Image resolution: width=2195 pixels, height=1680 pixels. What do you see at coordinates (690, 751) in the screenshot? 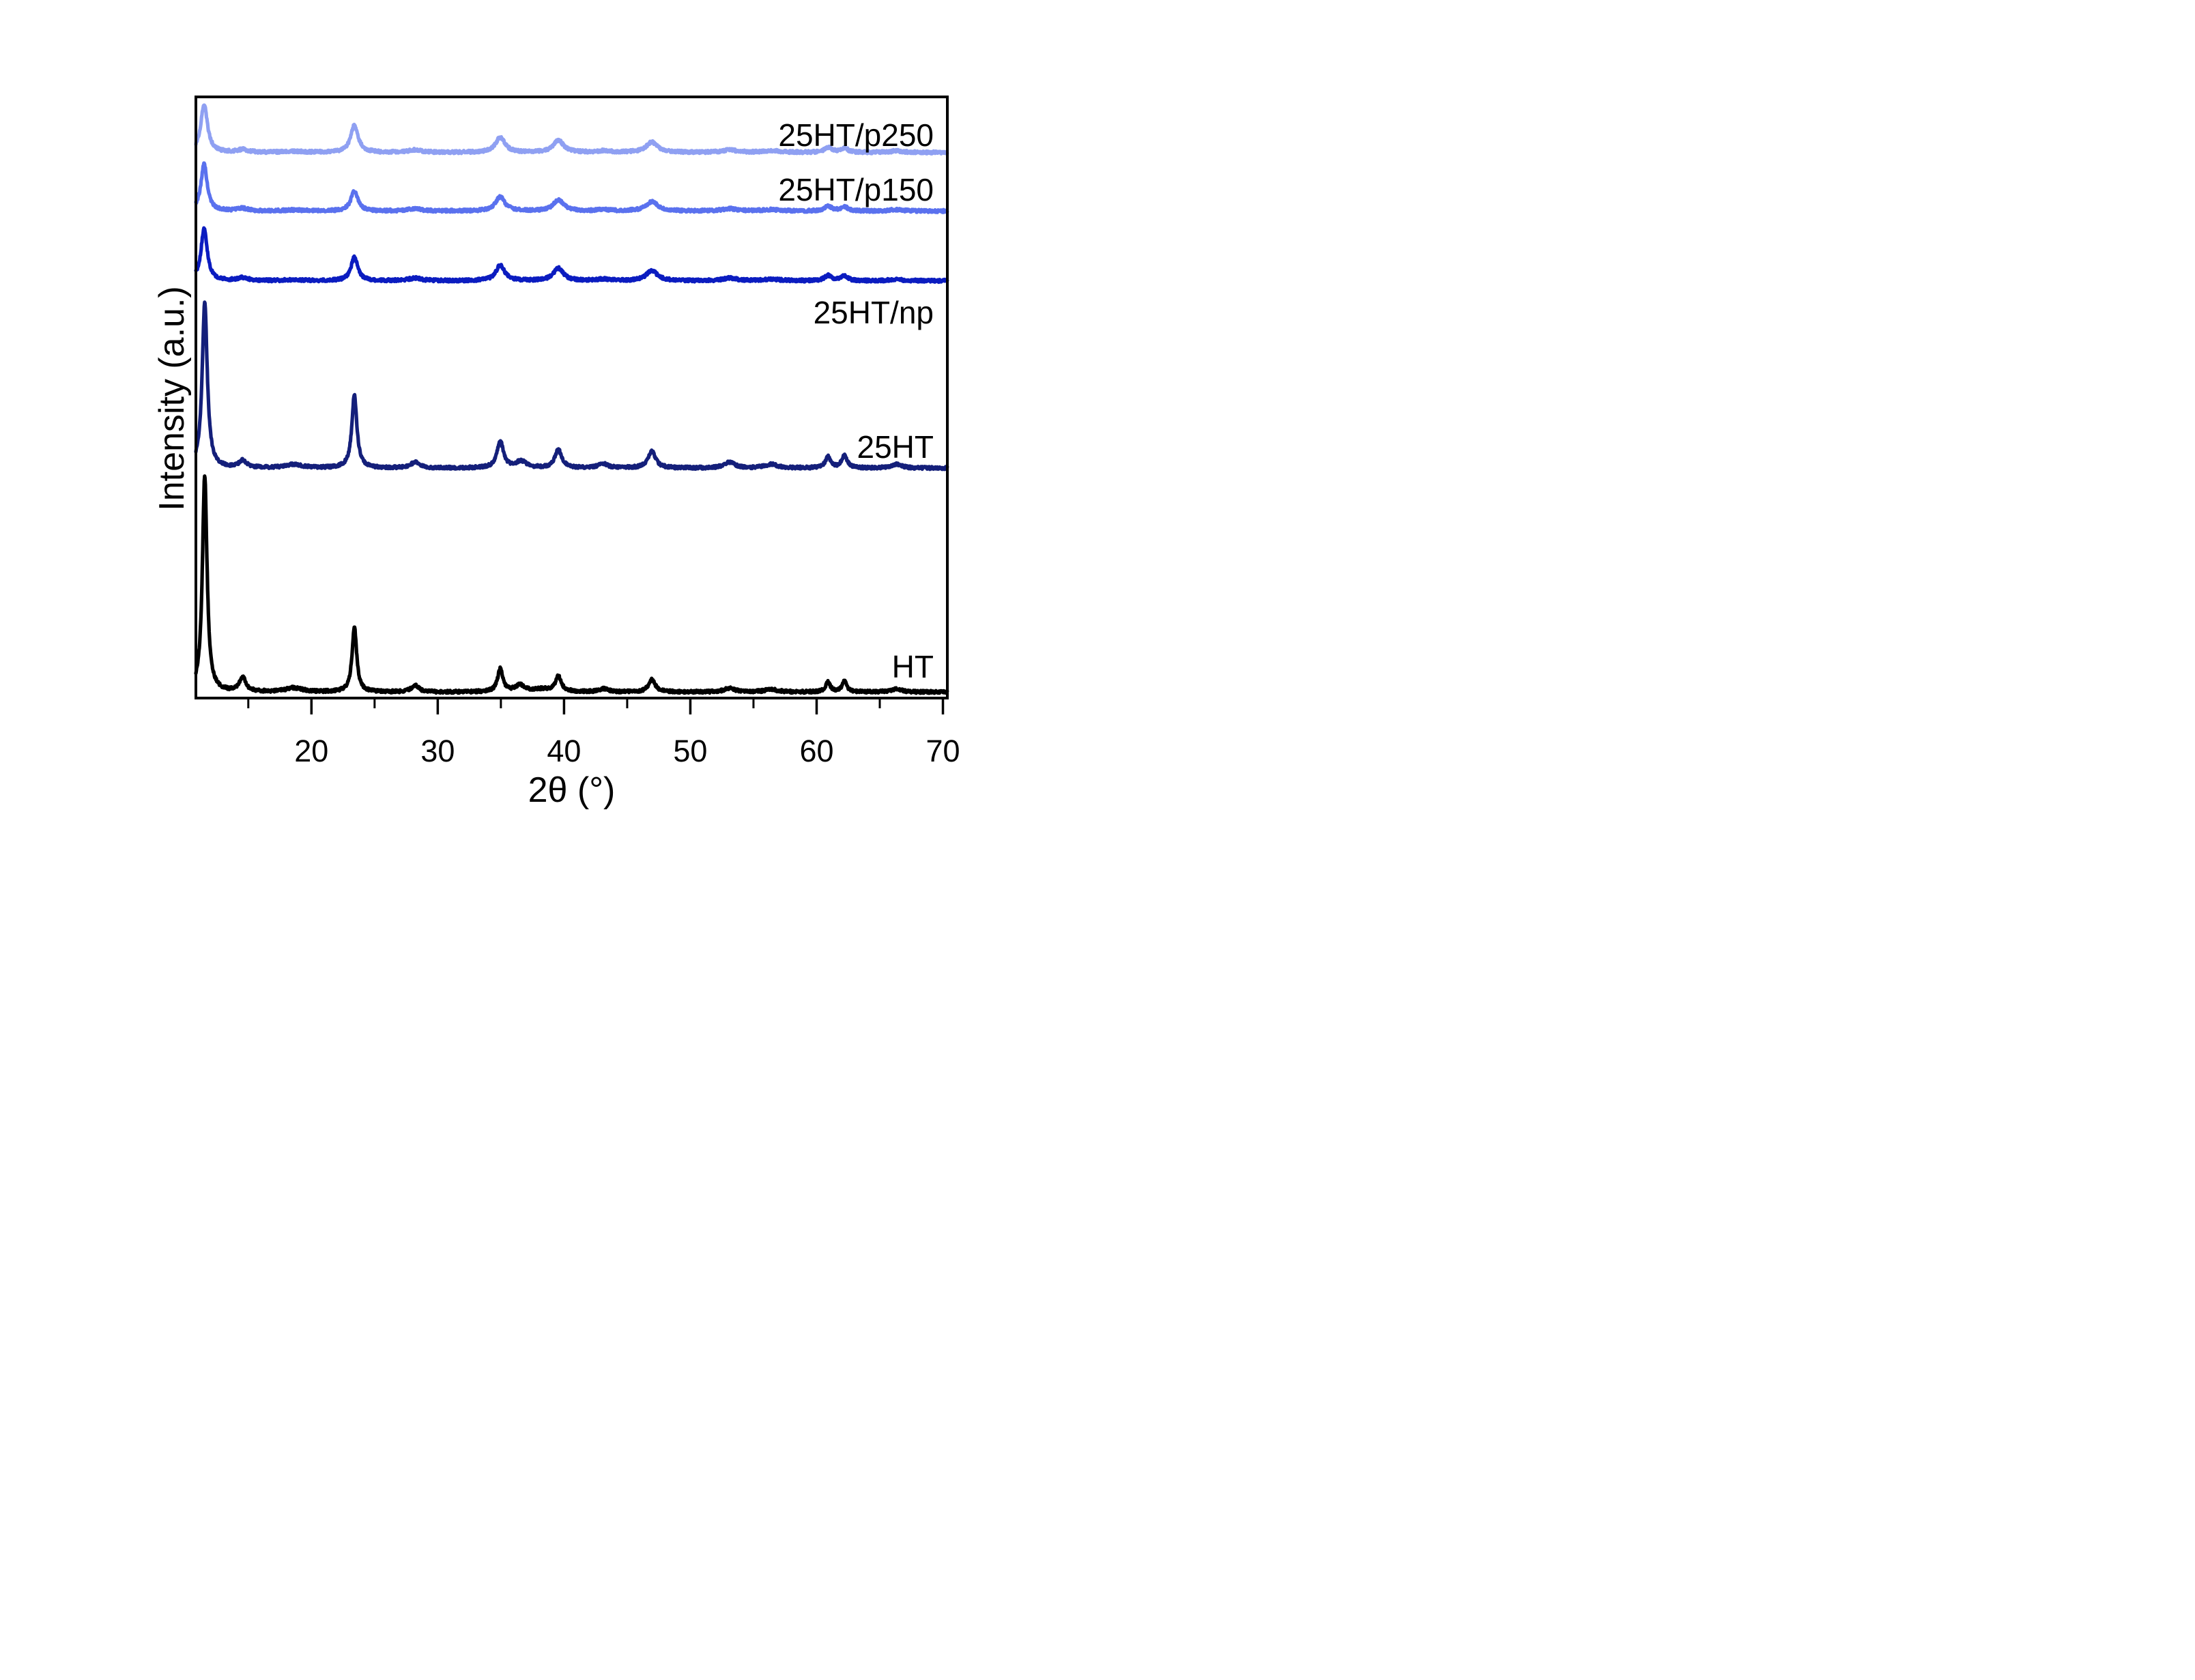
I see `x-tick-label: 50` at bounding box center [690, 751].